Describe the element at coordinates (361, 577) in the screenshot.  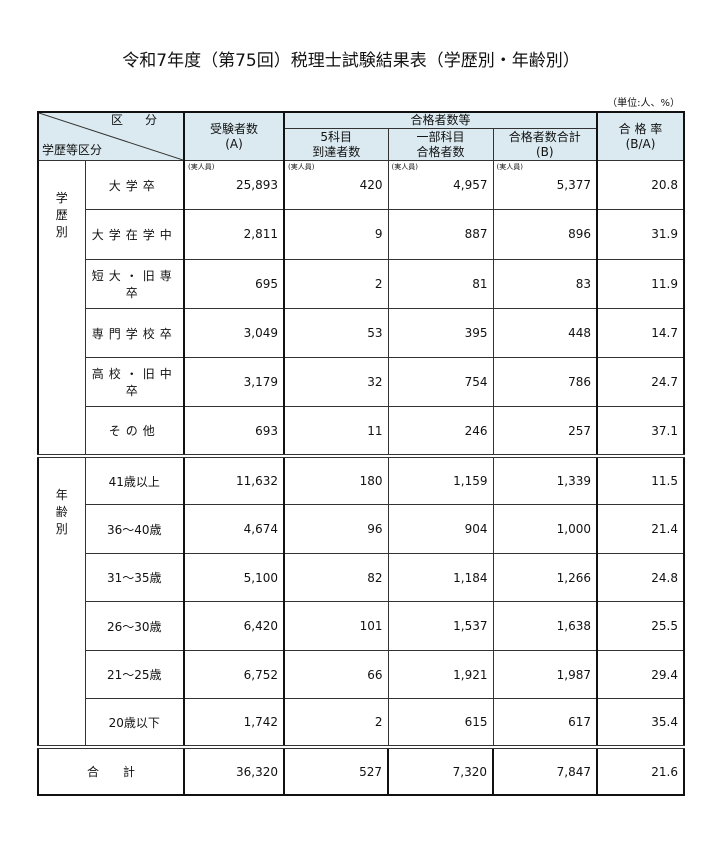
I see `table-row: 31～35歳 5,100 82 1,184 1,266 24.8` at that location.